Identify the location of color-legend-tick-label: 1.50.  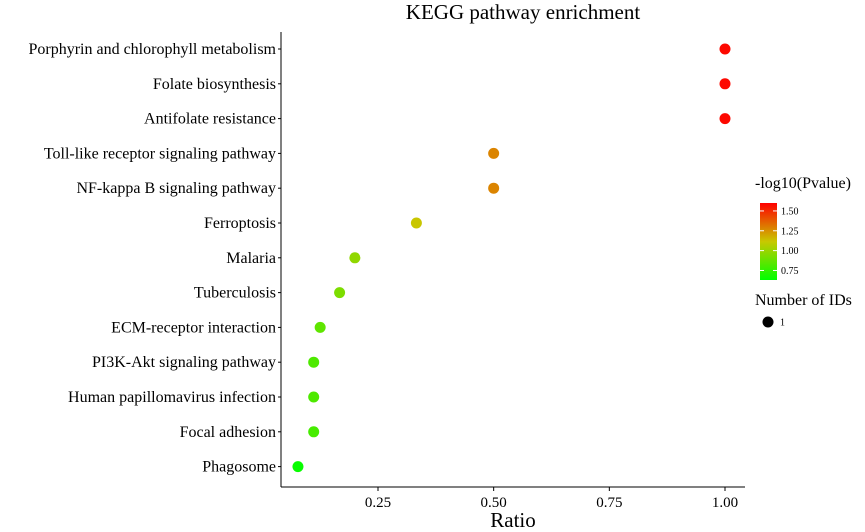
(790, 211).